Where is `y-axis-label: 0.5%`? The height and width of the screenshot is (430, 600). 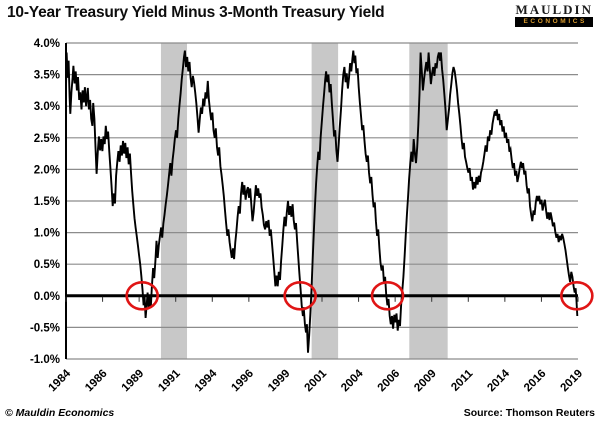
y-axis-label: 0.5% is located at coordinates (47, 265).